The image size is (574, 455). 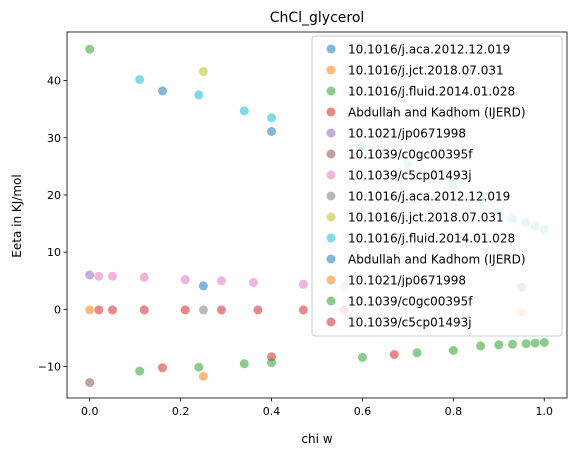 I want to click on x-tick-label: 0.4, so click(x=272, y=411).